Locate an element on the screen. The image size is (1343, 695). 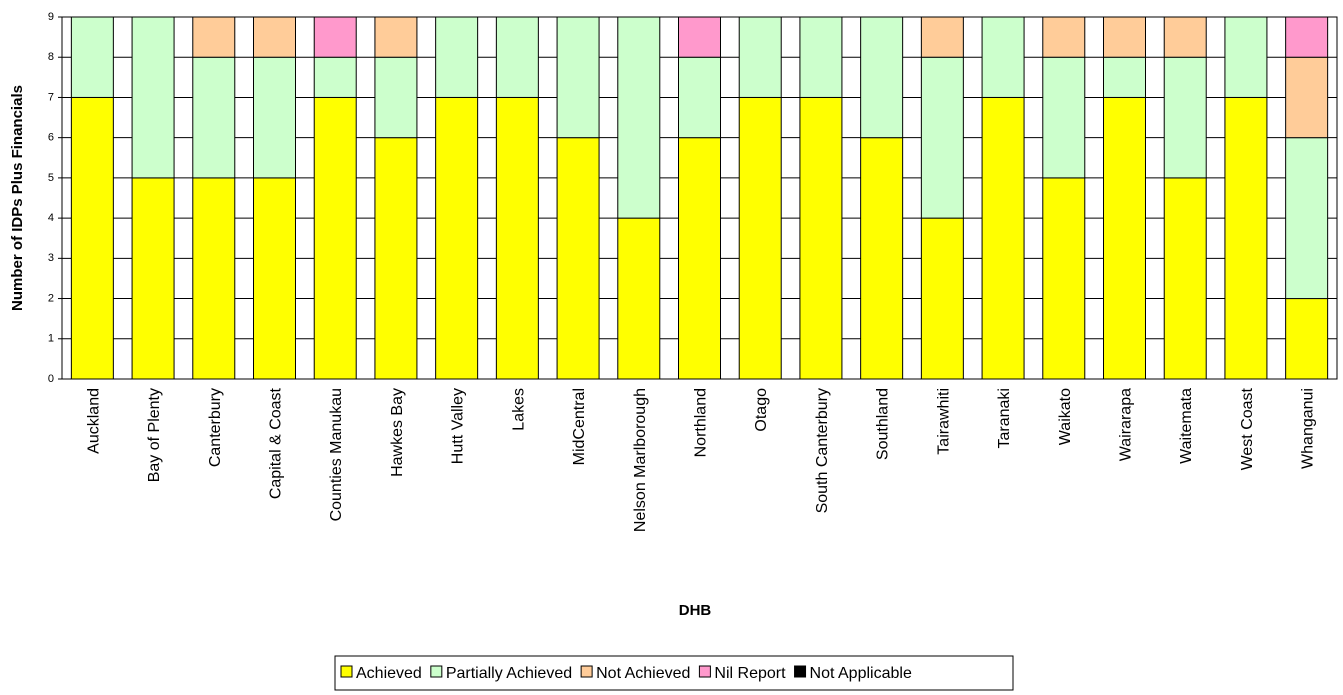
legend-label: Achieved is located at coordinates (389, 673).